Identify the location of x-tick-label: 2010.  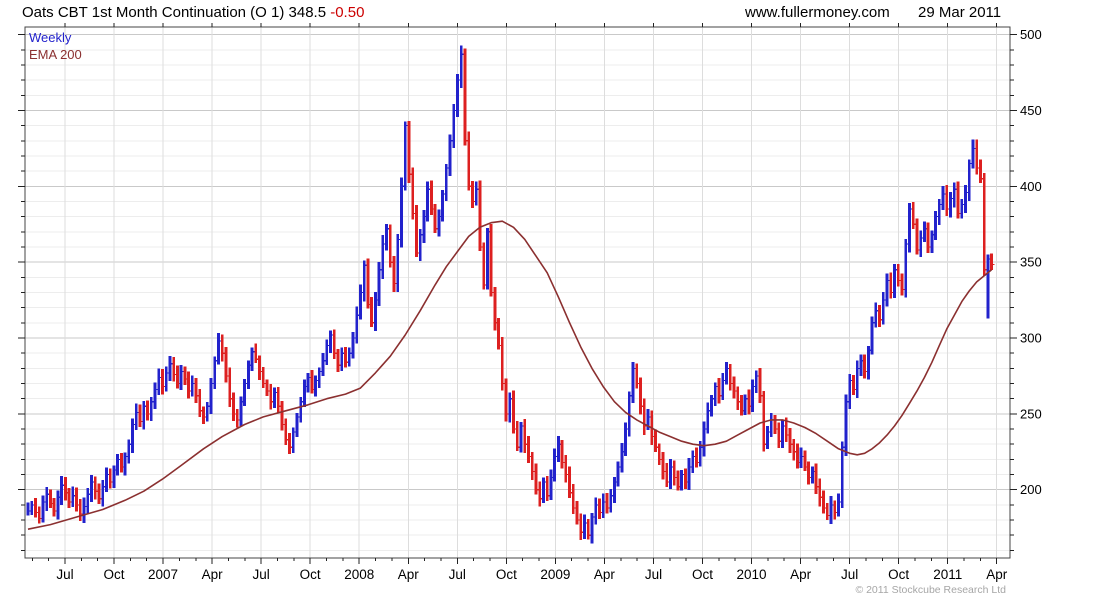
(752, 574).